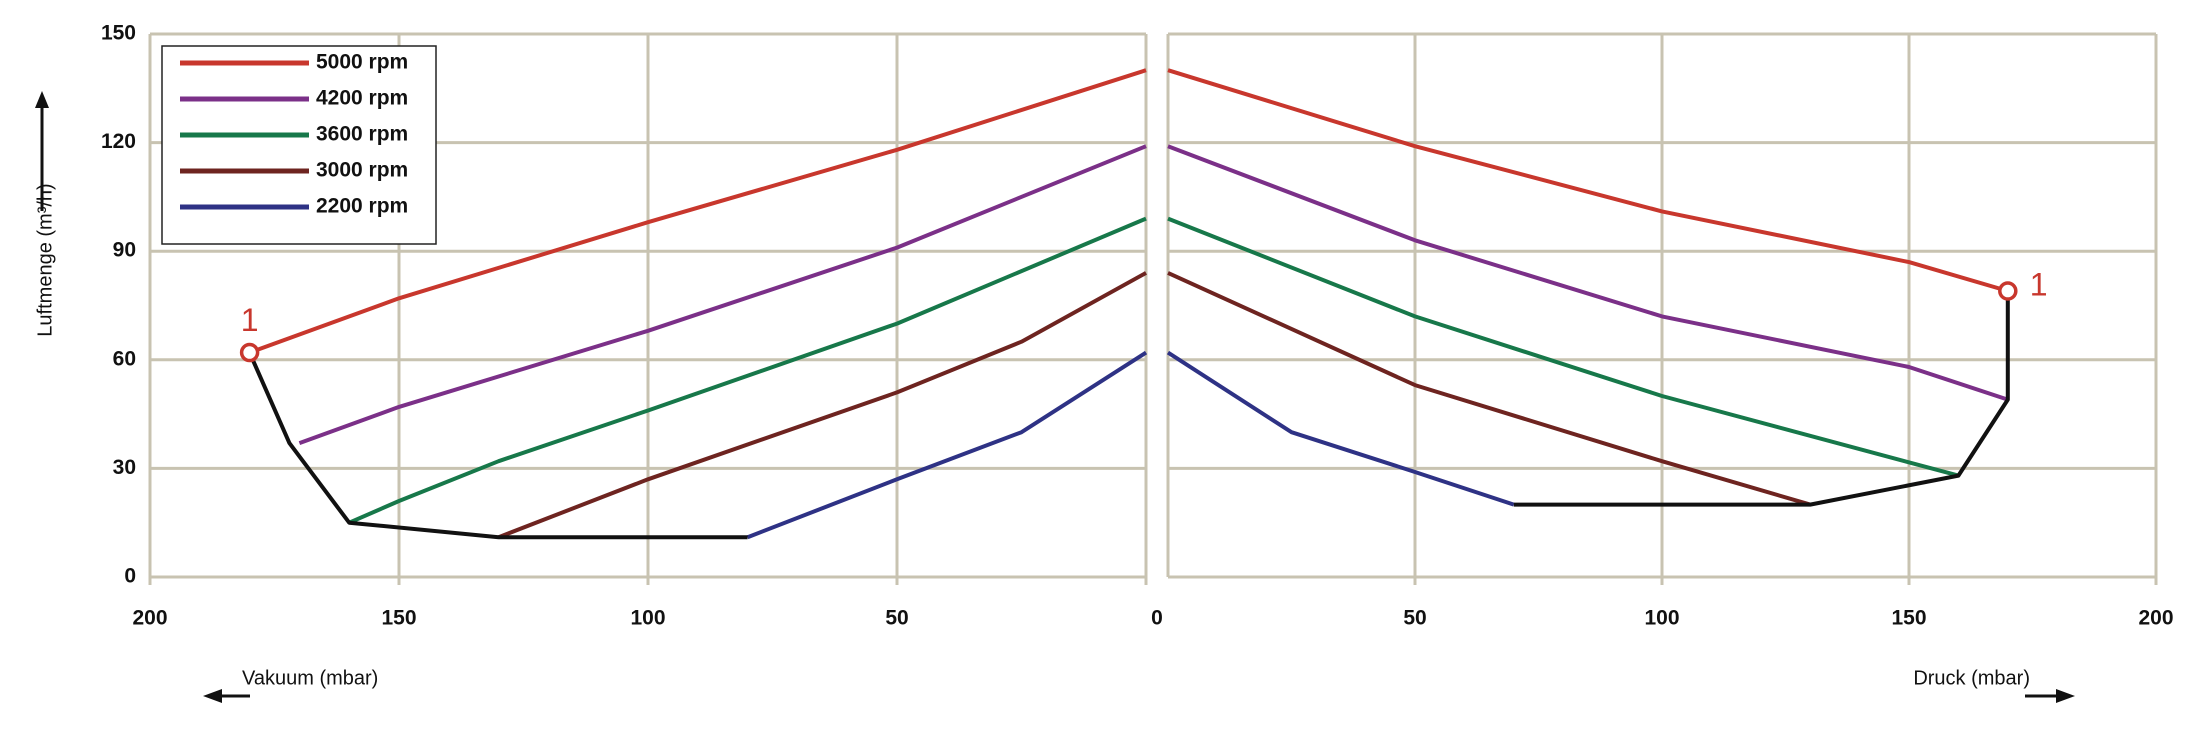 This screenshot has width=2205, height=741. What do you see at coordinates (2065, 696) in the screenshot?
I see `x-arrow-right-head` at bounding box center [2065, 696].